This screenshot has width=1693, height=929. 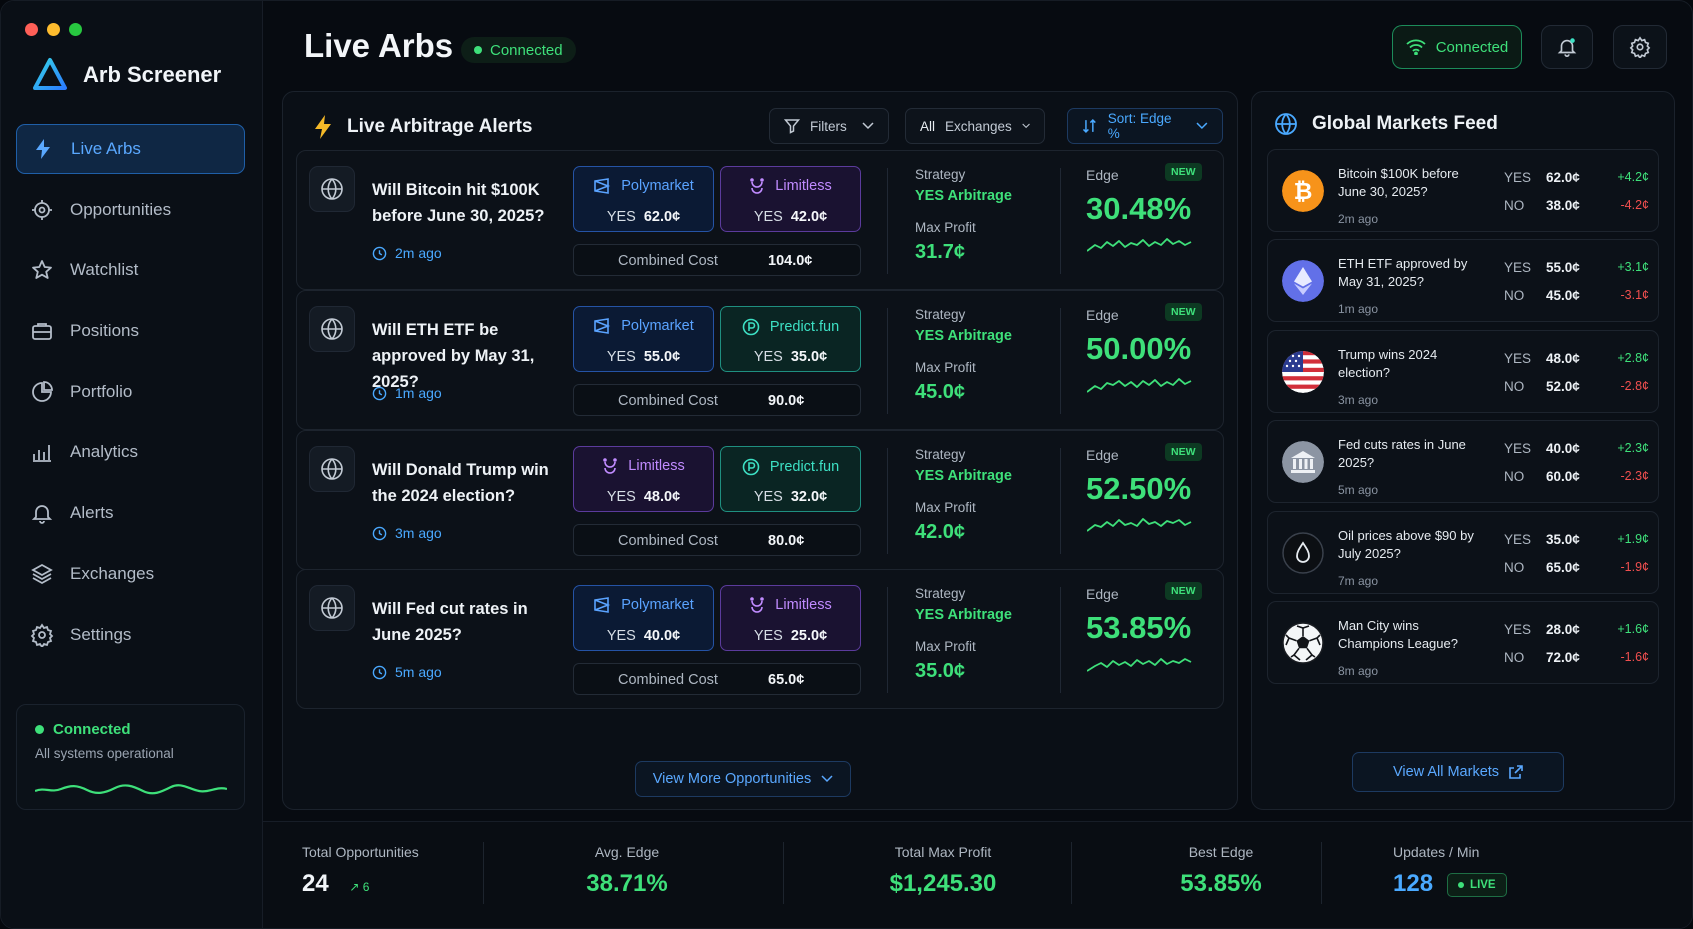 What do you see at coordinates (407, 253) in the screenshot?
I see `time-ago: 2m ago` at bounding box center [407, 253].